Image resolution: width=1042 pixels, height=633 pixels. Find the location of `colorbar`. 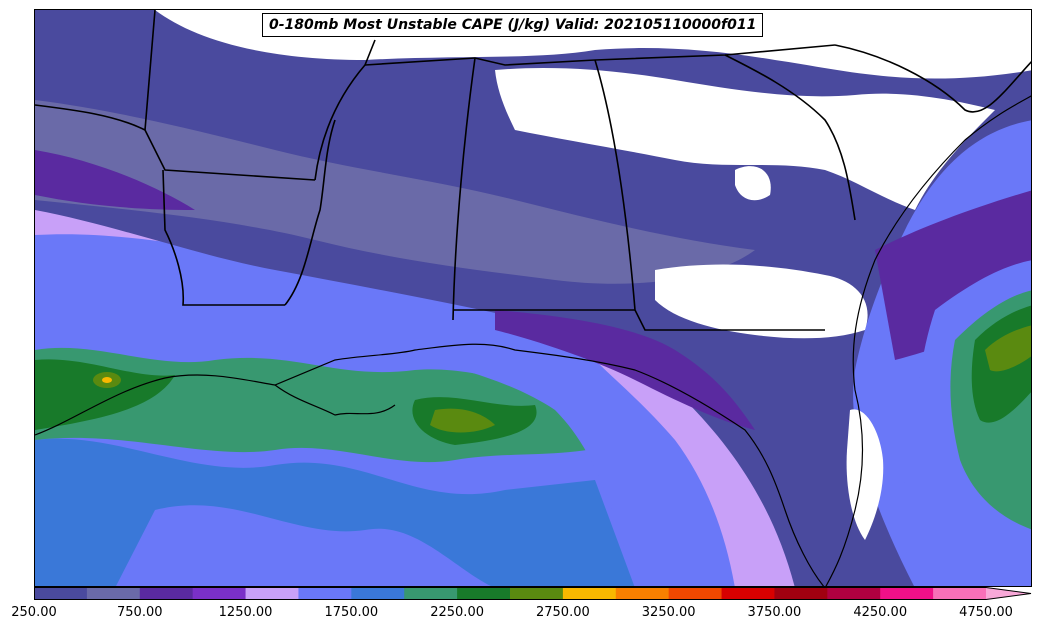

colorbar is located at coordinates (533, 593).